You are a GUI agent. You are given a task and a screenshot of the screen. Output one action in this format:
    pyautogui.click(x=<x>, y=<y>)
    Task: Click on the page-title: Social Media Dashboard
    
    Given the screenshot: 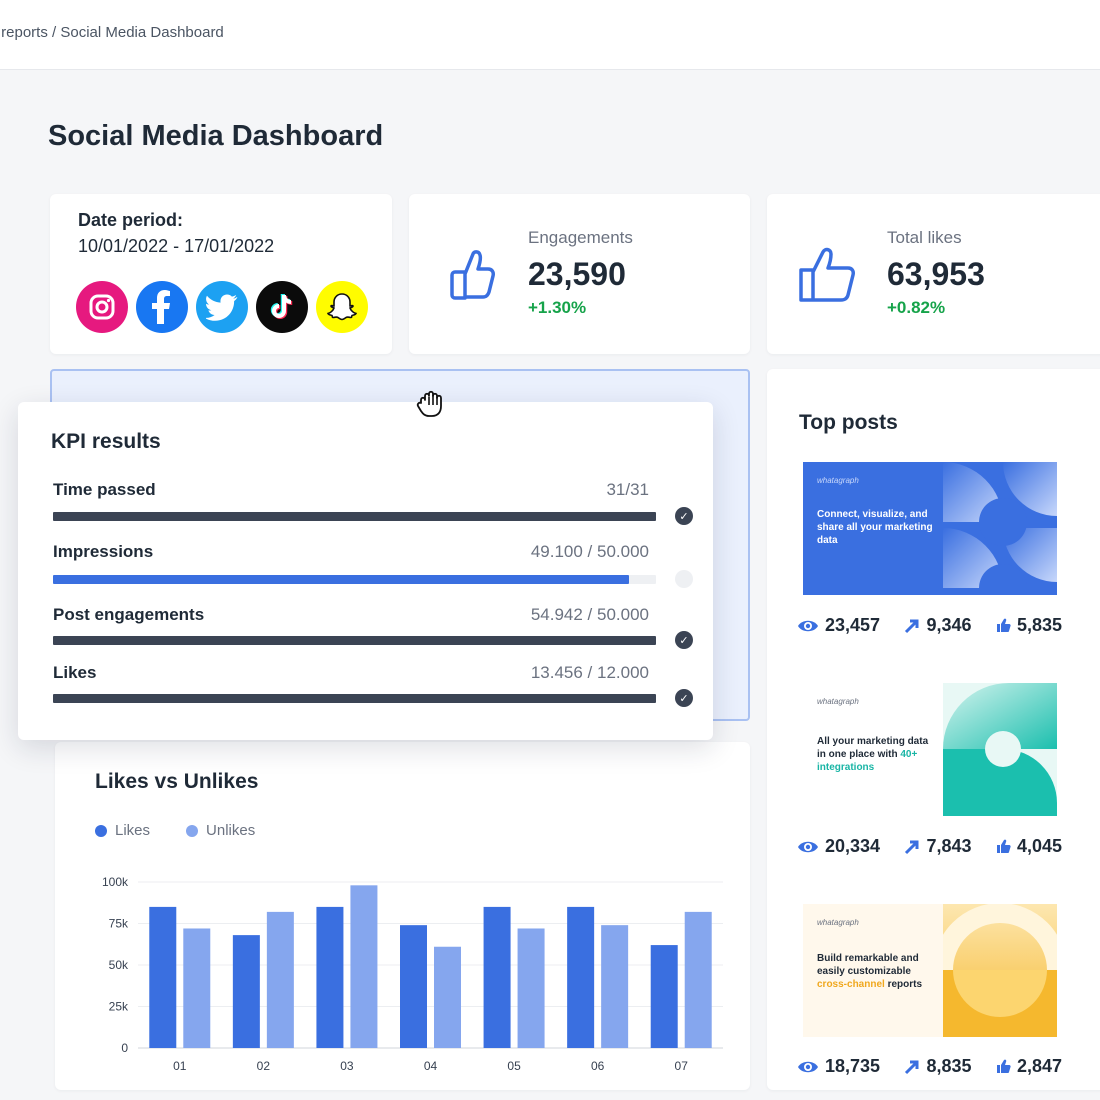 What is the action you would take?
    pyautogui.click(x=216, y=136)
    